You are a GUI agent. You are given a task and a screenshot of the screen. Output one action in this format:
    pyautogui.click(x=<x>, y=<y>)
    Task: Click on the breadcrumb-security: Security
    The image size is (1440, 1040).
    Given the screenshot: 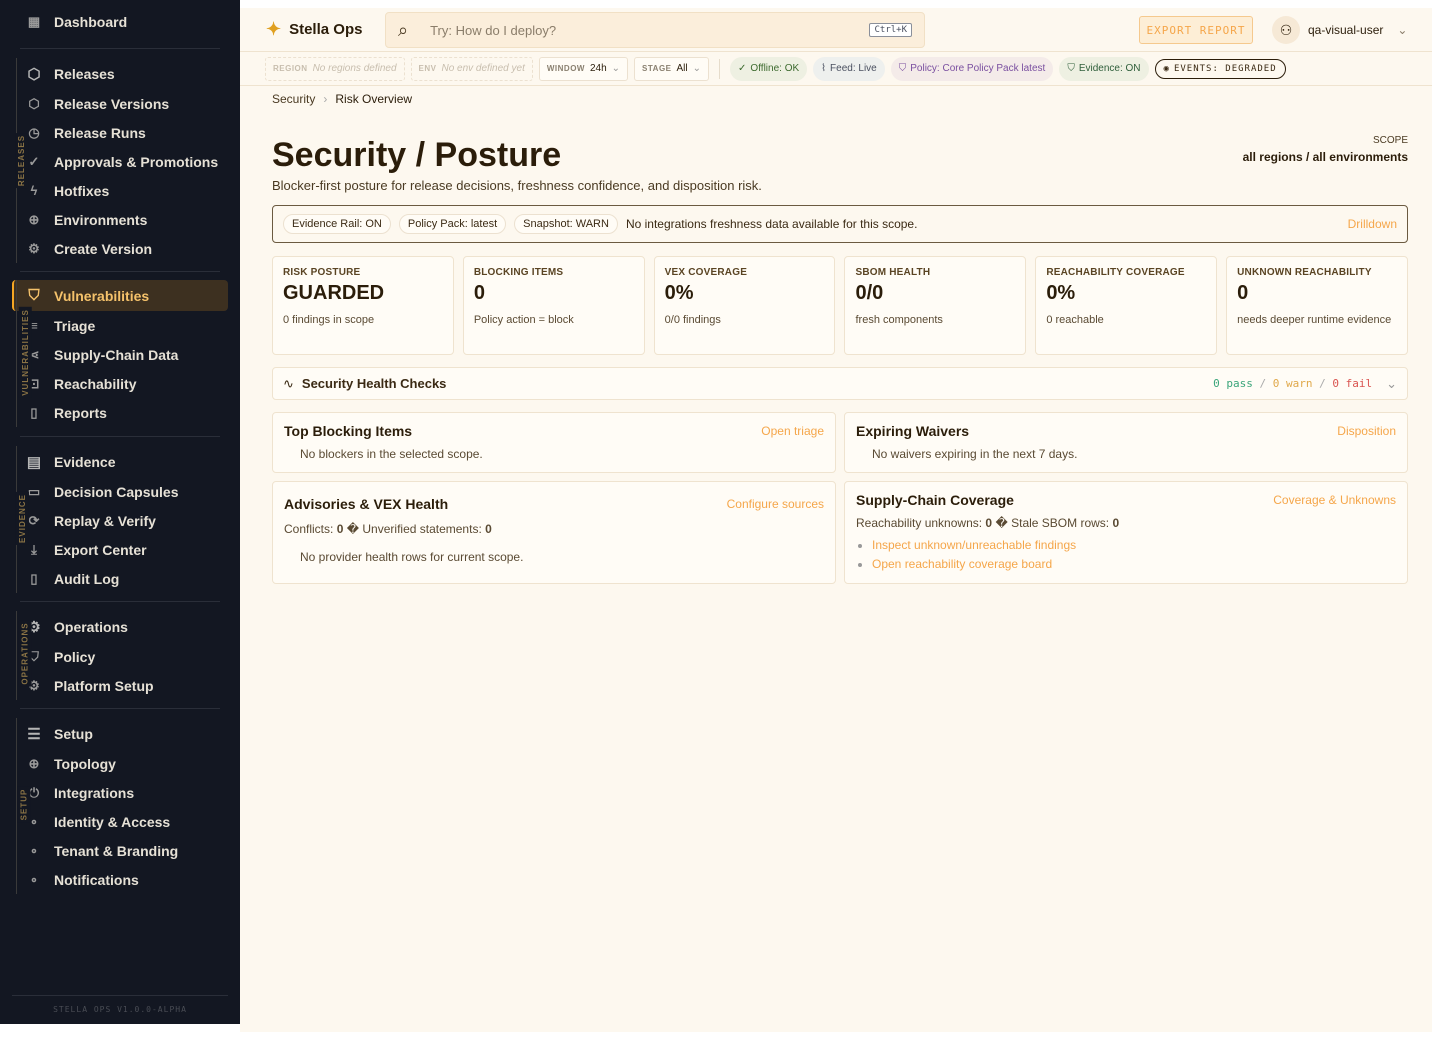 What is the action you would take?
    pyautogui.click(x=294, y=99)
    